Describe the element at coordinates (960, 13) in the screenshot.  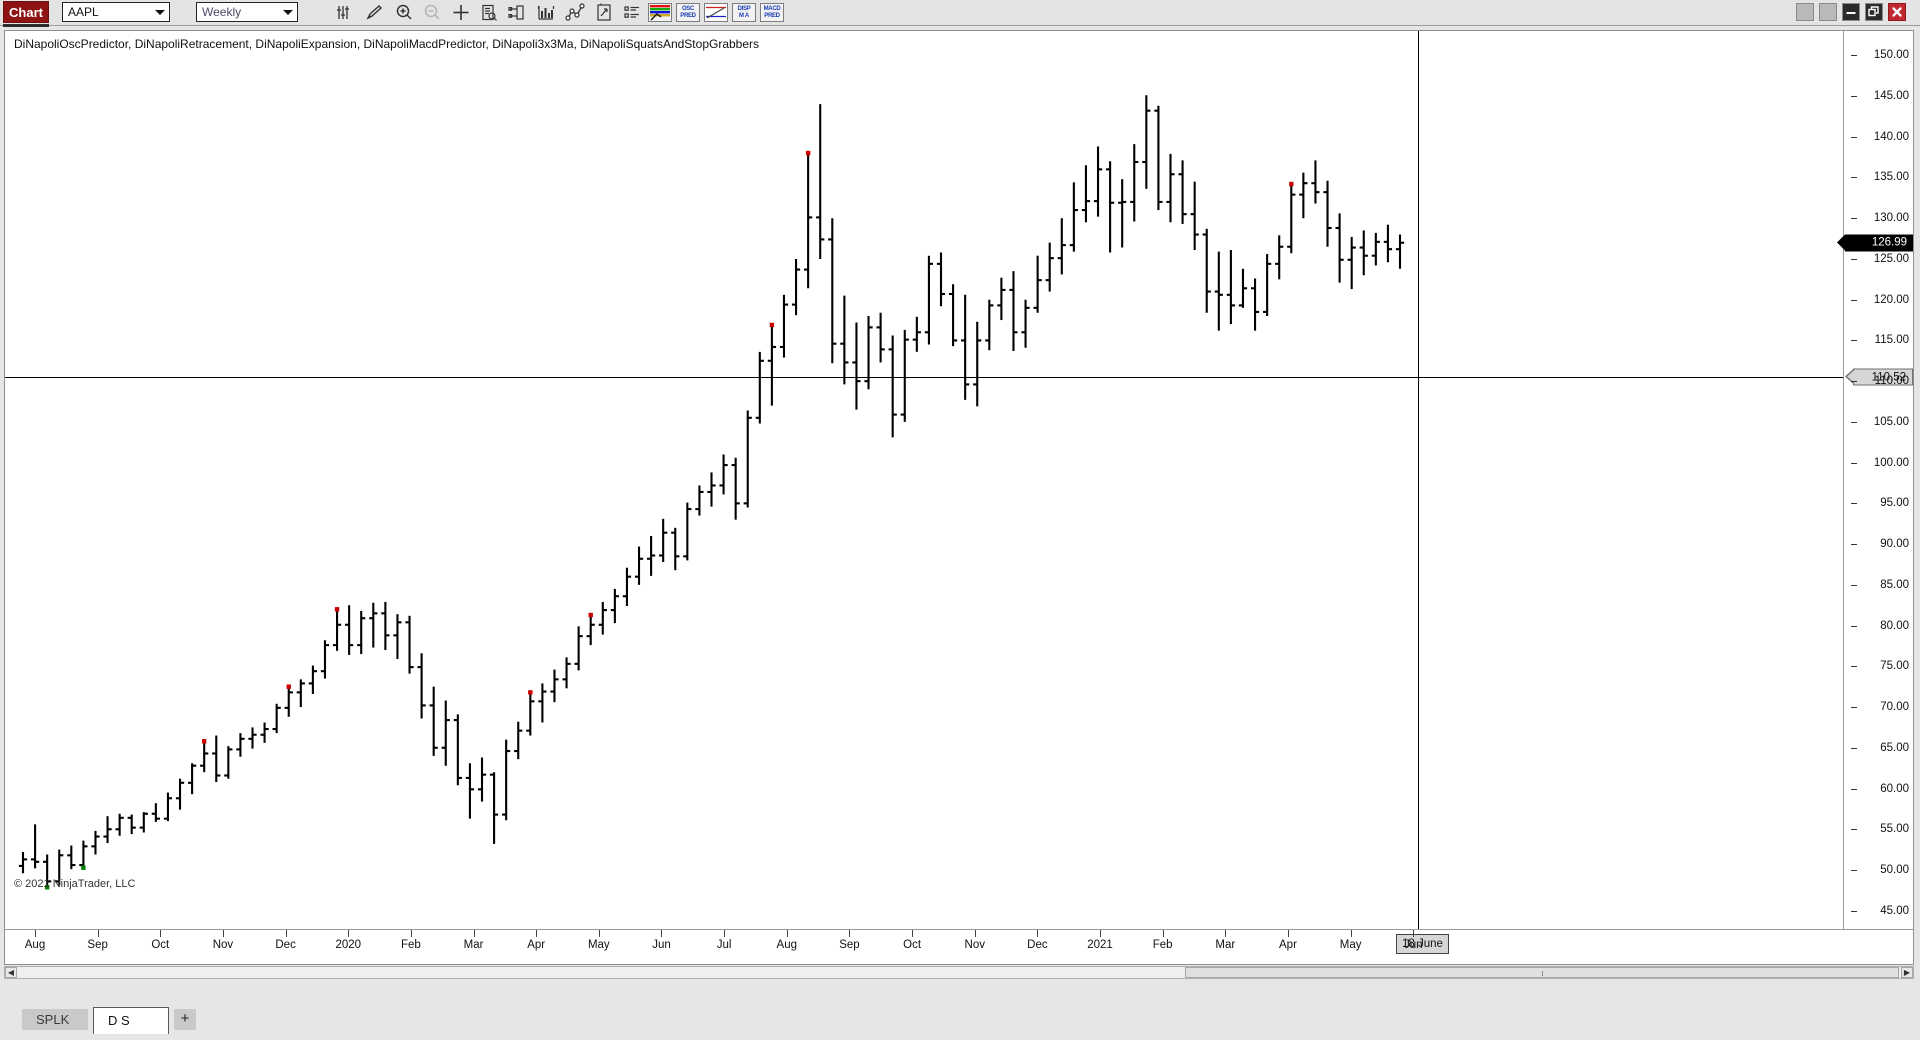
I see `chart-toolbar: Chart AAPL Weekly` at that location.